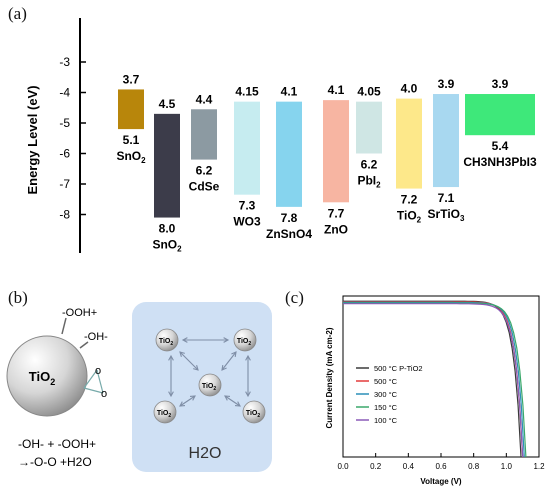  Describe the element at coordinates (369, 182) in the screenshot. I see `band-material-name: PbI2` at that location.